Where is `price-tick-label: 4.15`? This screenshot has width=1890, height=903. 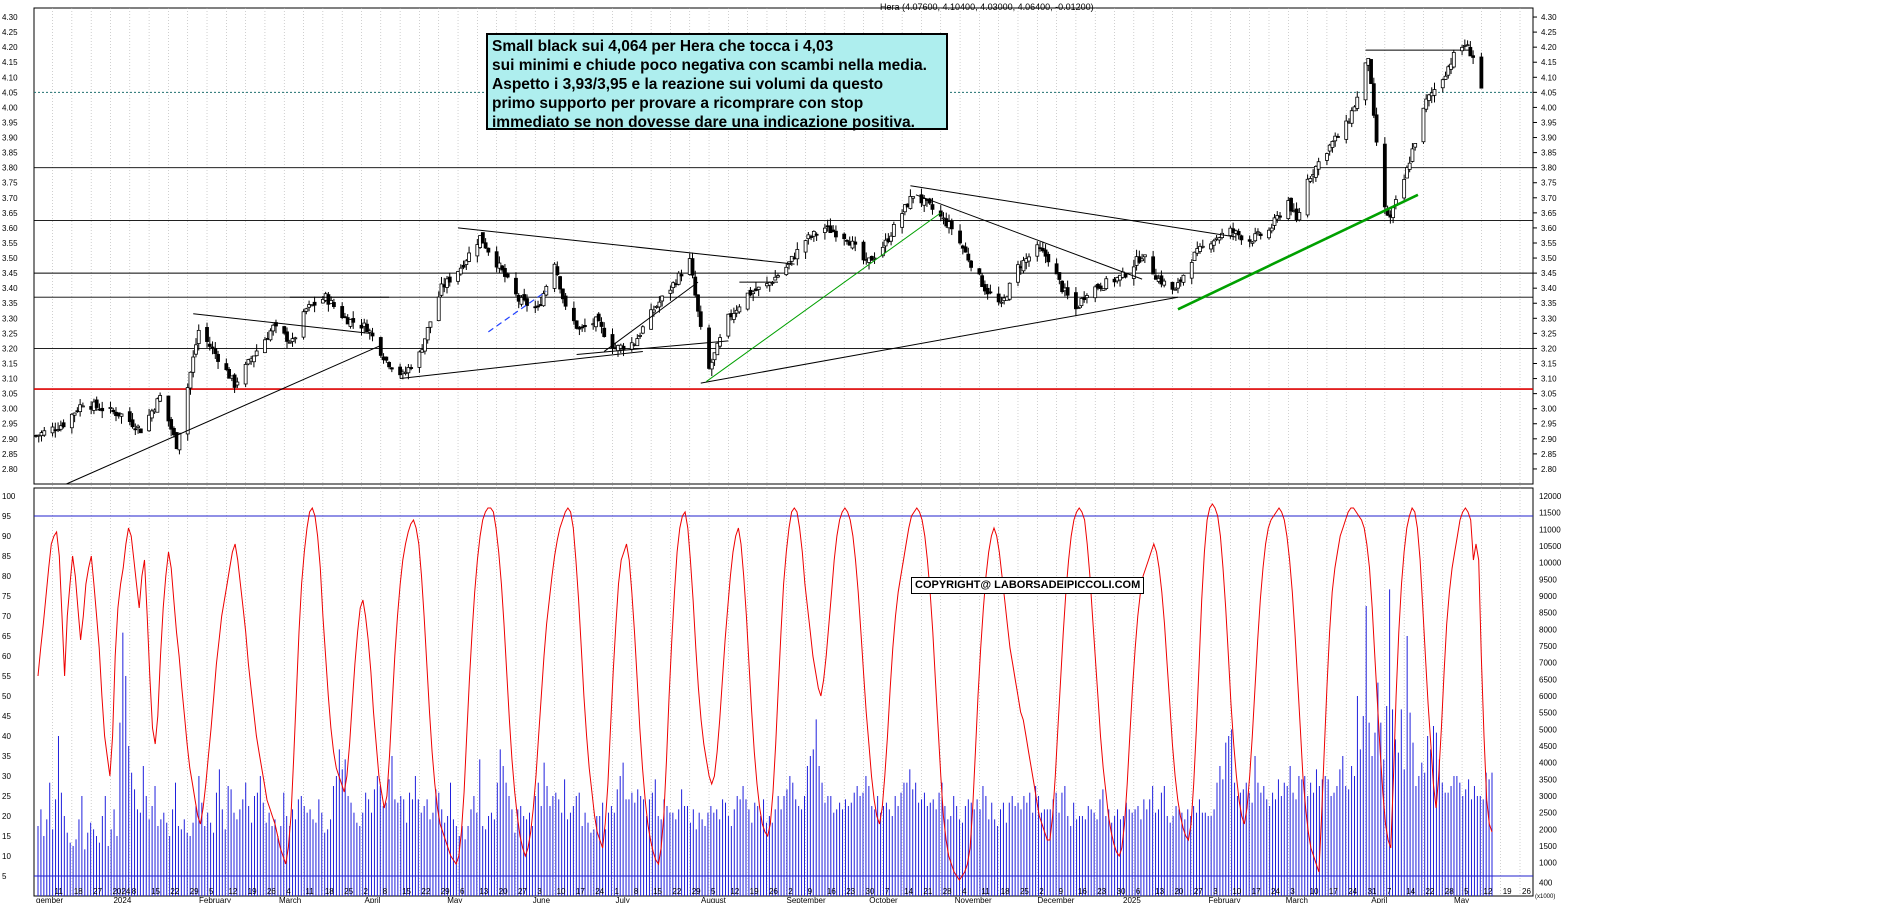 price-tick-label: 4.15 is located at coordinates (1549, 62).